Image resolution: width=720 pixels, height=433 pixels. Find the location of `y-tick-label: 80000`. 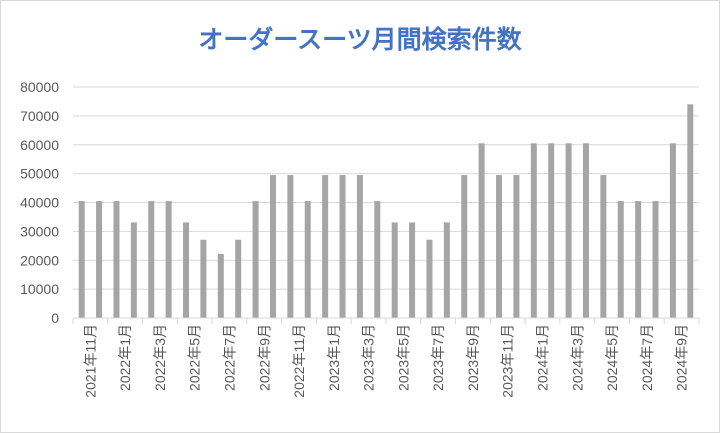

y-tick-label: 80000 is located at coordinates (39, 87).